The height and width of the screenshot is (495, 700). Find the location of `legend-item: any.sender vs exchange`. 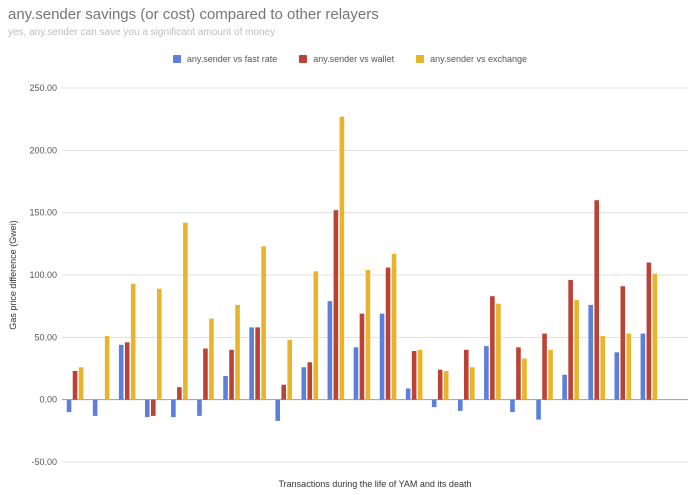

legend-item: any.sender vs exchange is located at coordinates (471, 59).